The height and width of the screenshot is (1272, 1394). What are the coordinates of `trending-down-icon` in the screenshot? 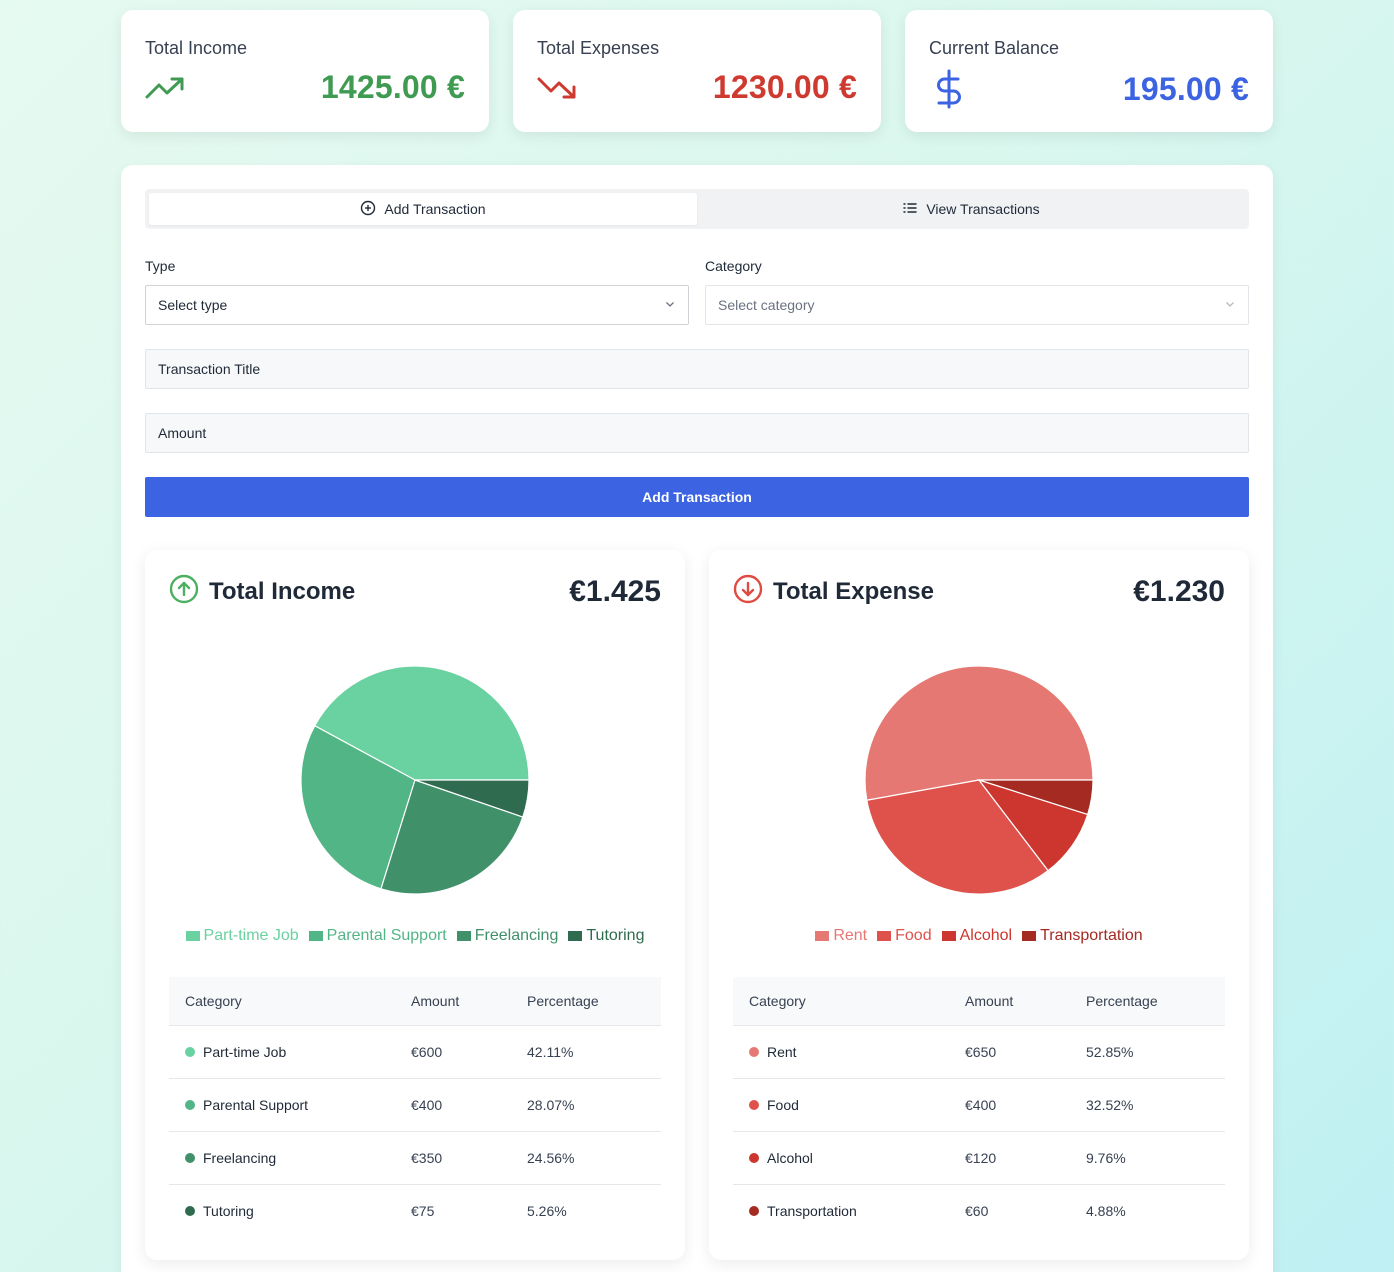 It's located at (557, 88).